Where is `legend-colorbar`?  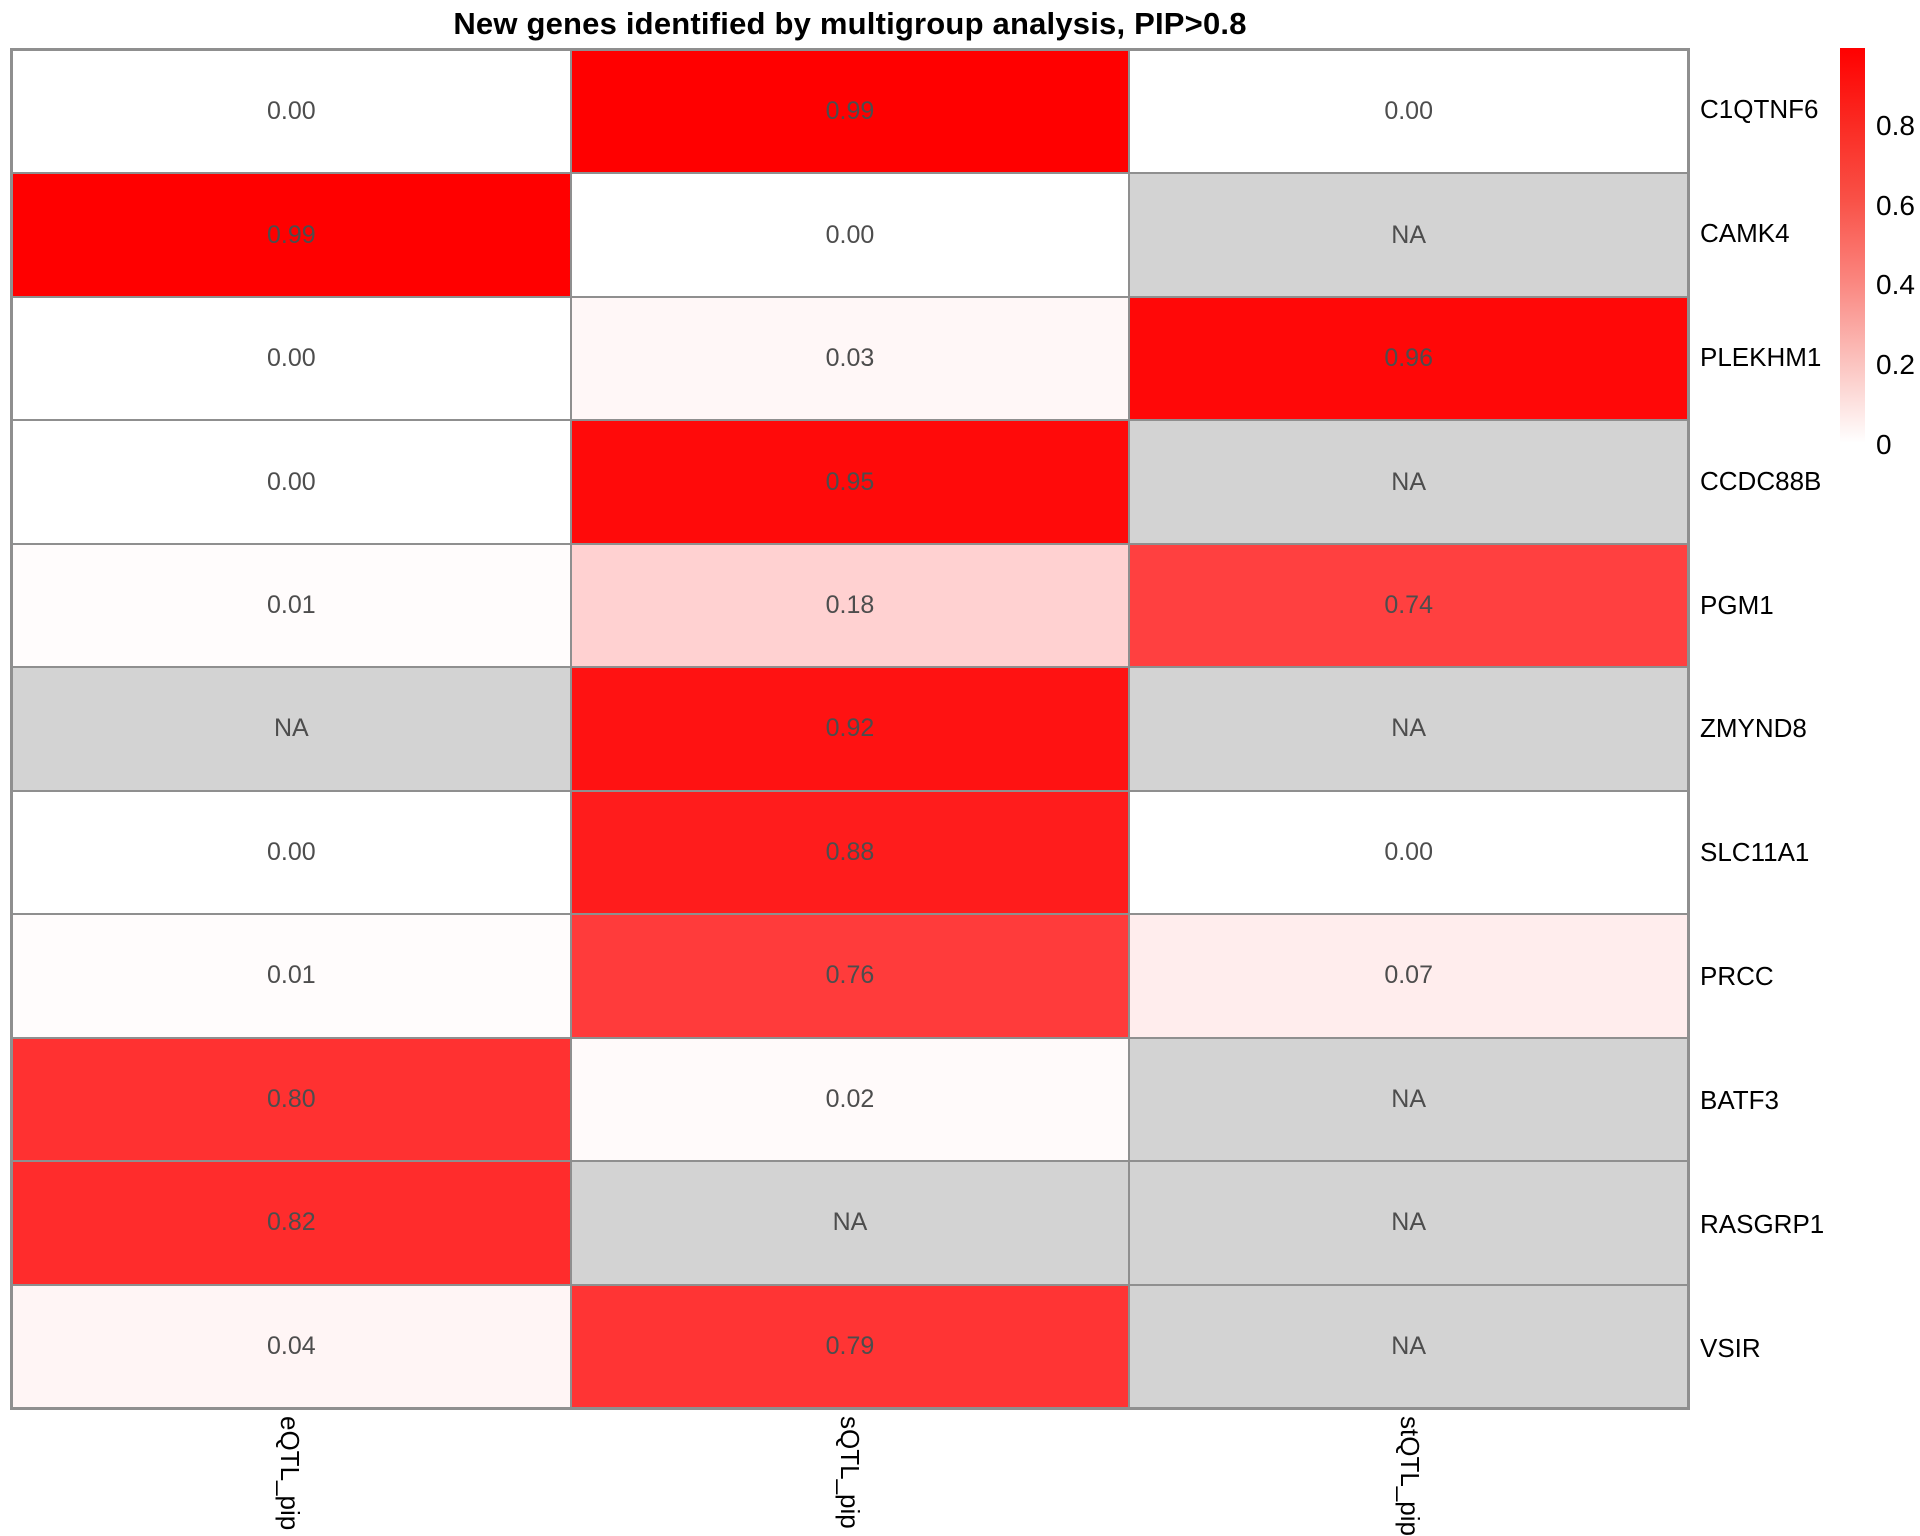
legend-colorbar is located at coordinates (1852, 245).